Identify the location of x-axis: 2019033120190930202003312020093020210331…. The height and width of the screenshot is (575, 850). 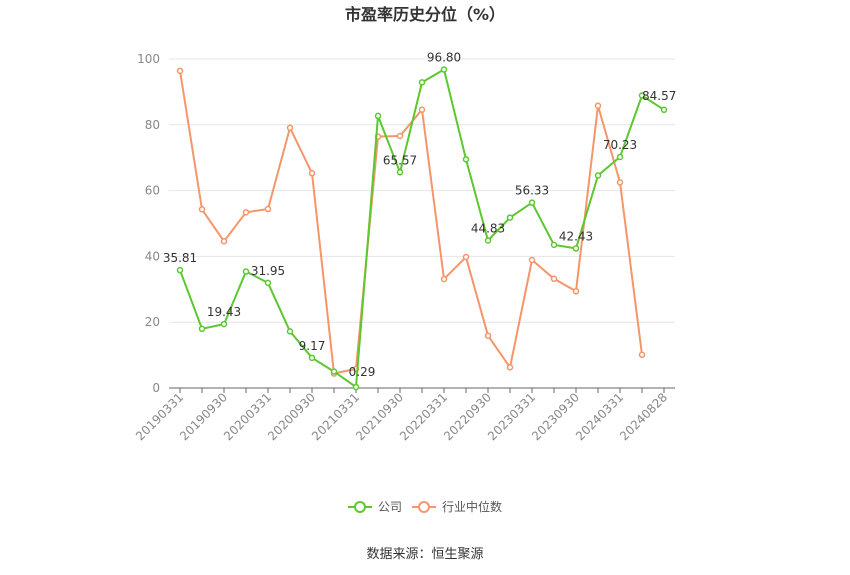
(404, 415).